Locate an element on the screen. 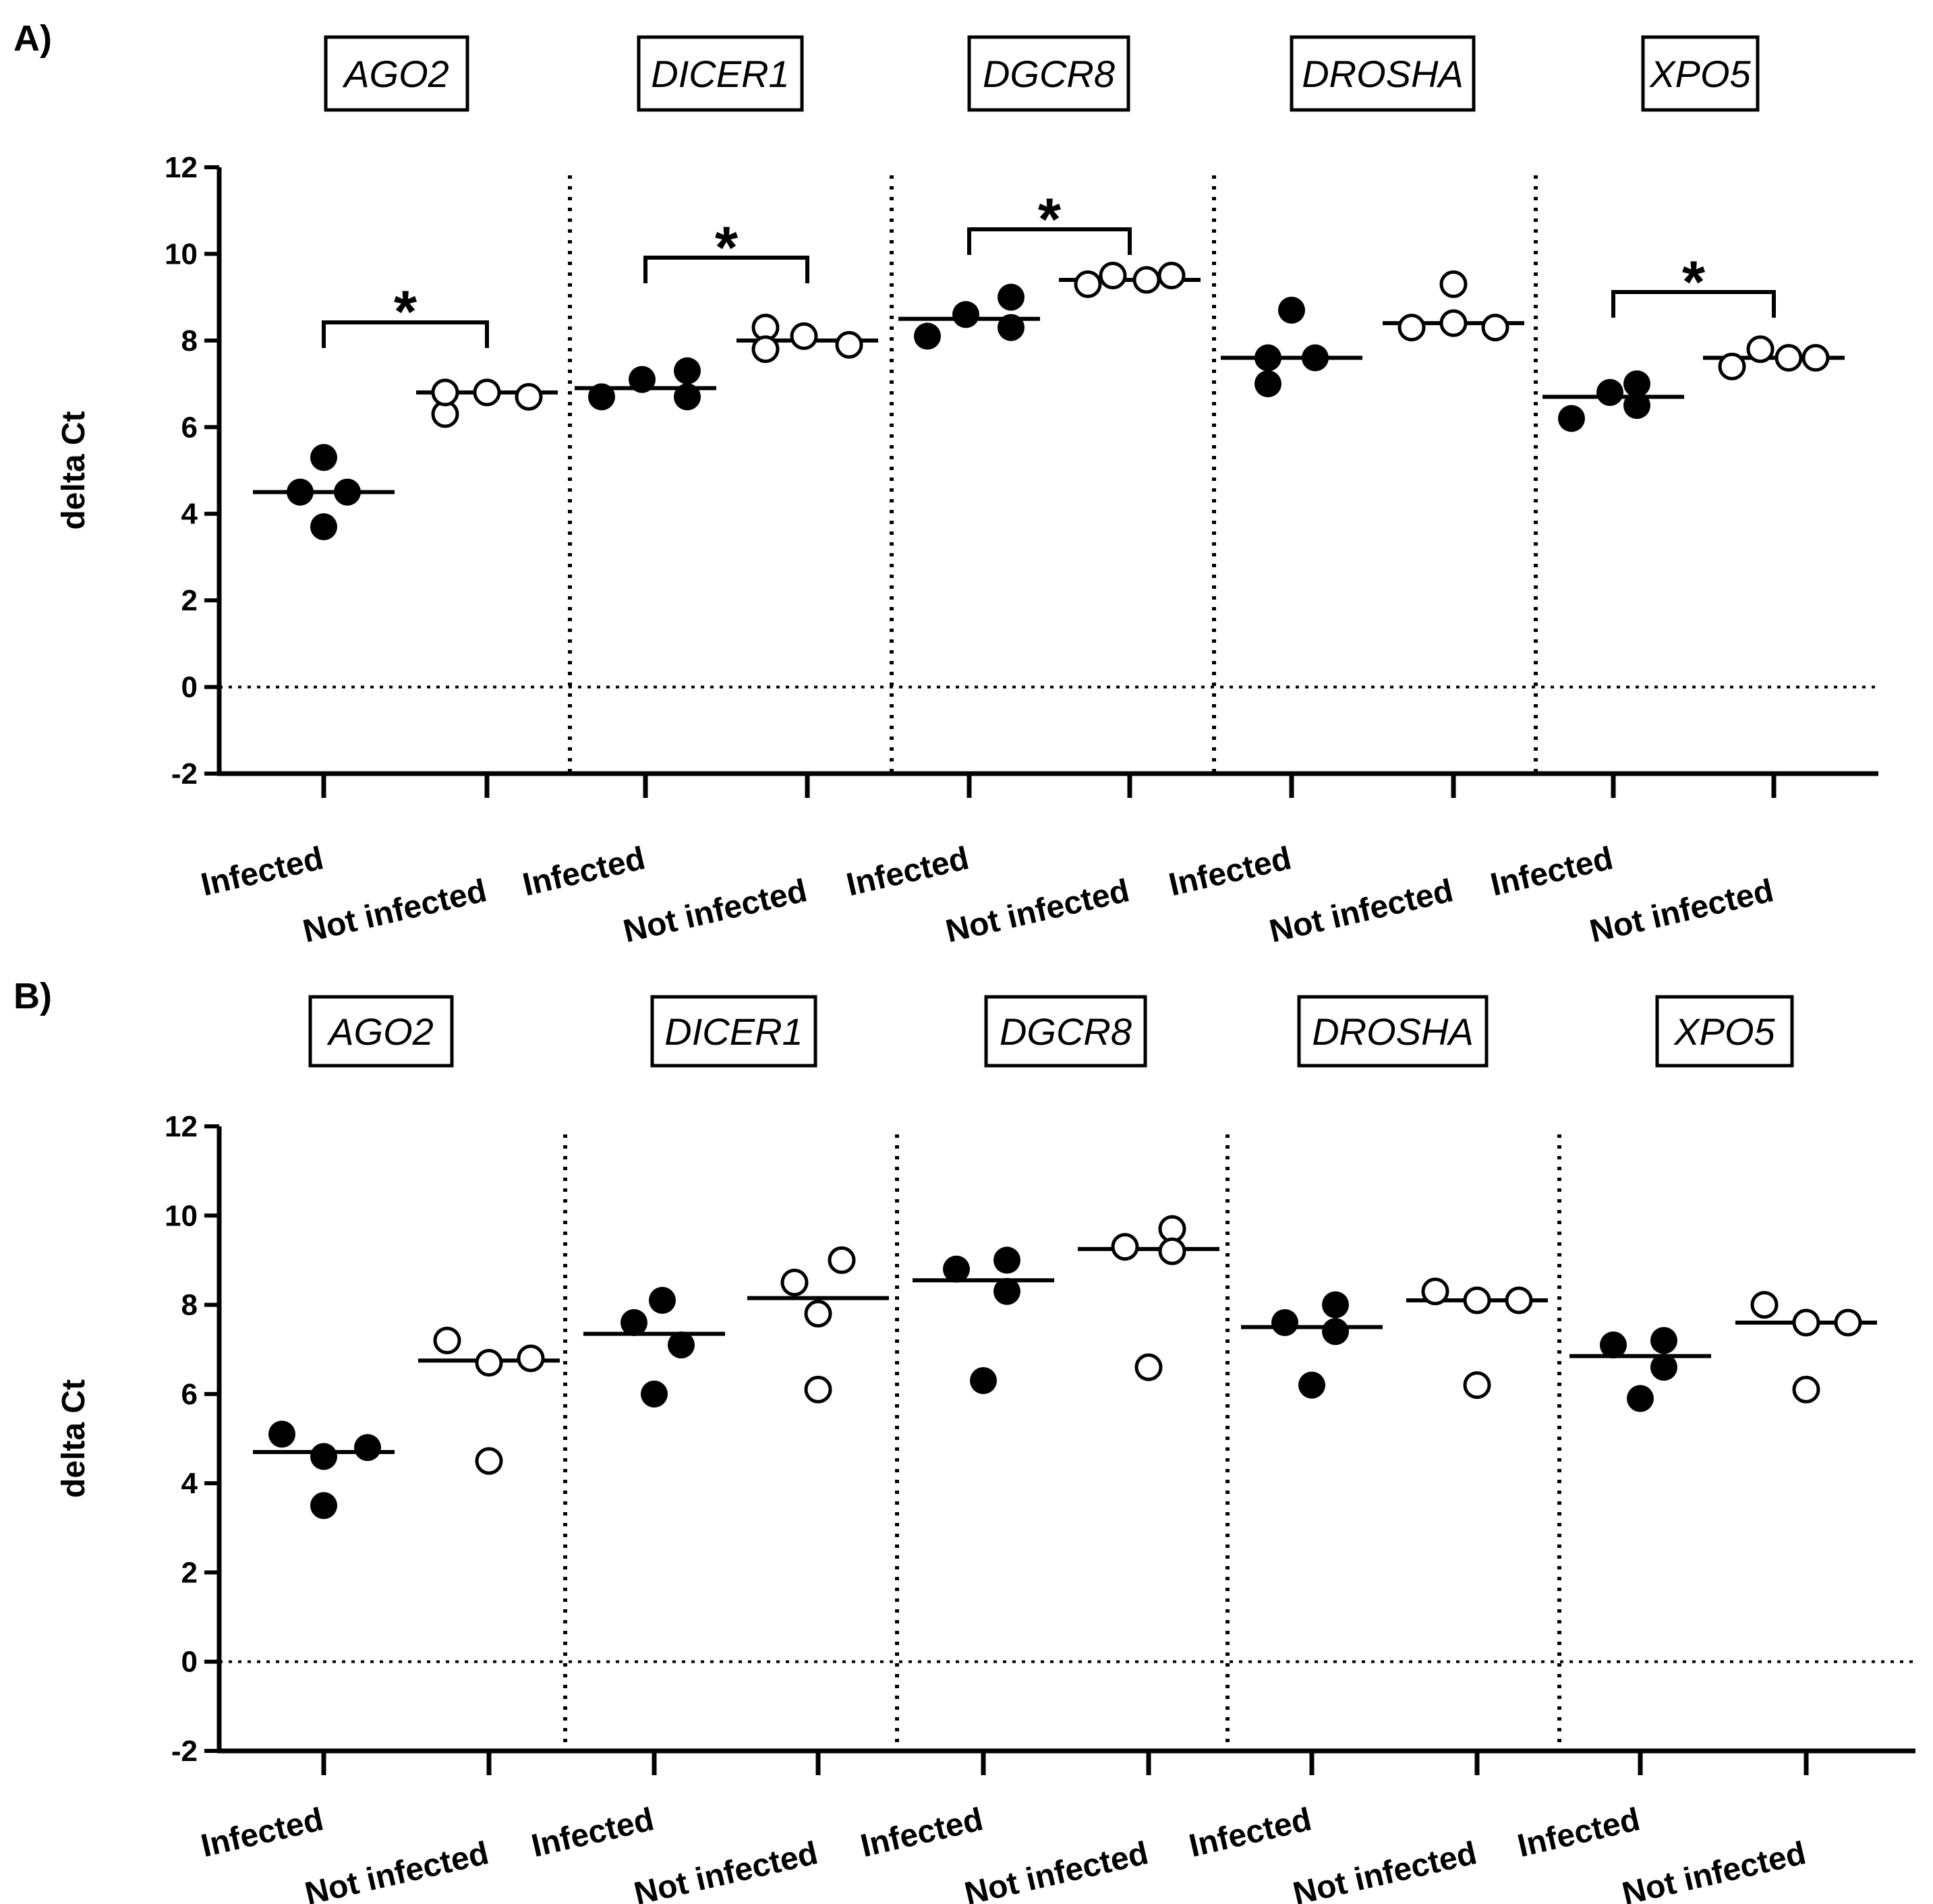  gene-title: DROSHA is located at coordinates (1383, 74).